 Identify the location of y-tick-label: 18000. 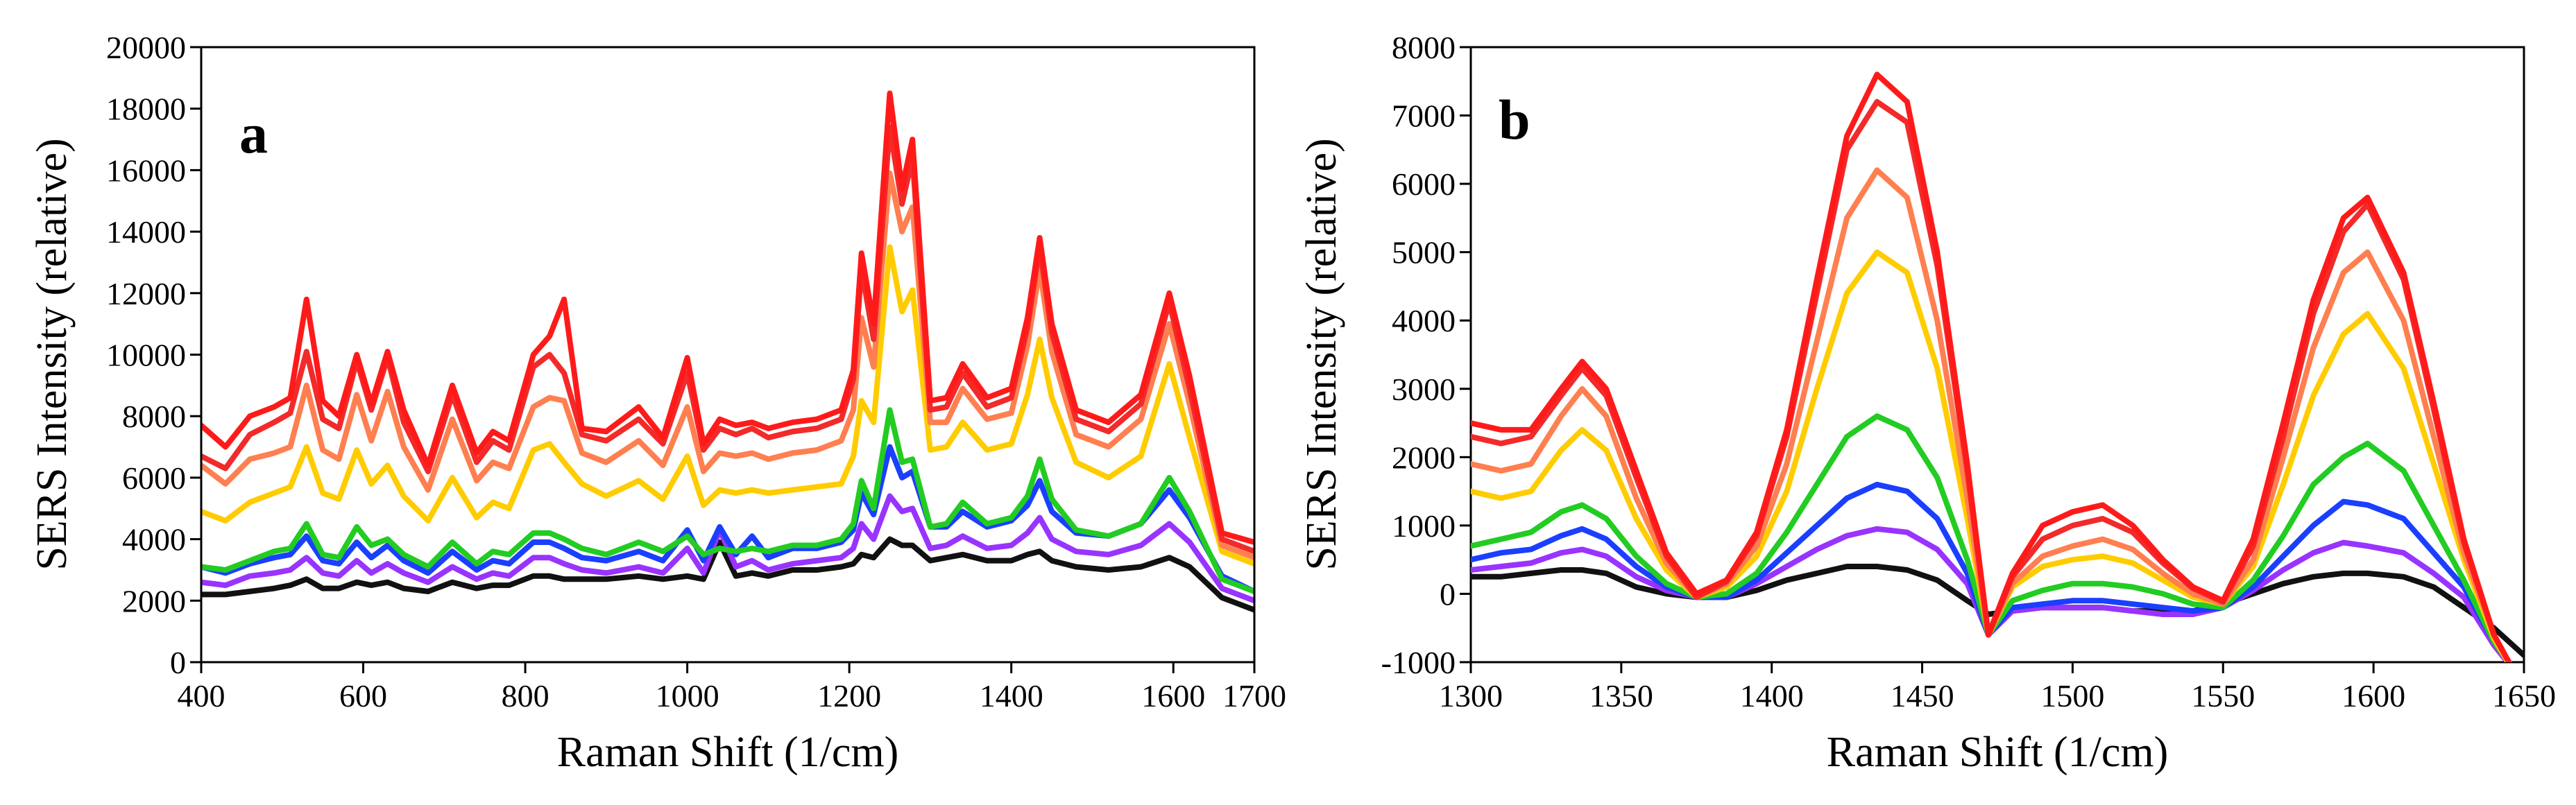
(146, 110).